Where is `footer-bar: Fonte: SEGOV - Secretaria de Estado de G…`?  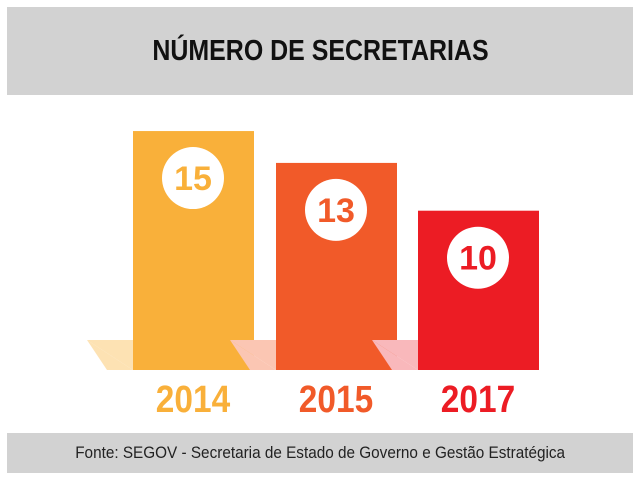
footer-bar: Fonte: SEGOV - Secretaria de Estado de G… is located at coordinates (320, 453).